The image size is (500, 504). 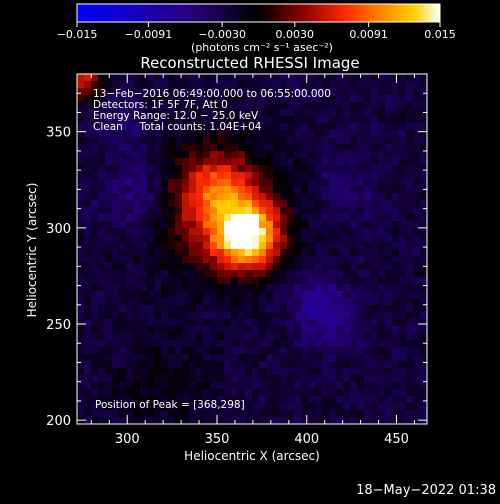 I want to click on peak-position-label: Position of Peak = [368,298], so click(x=170, y=405).